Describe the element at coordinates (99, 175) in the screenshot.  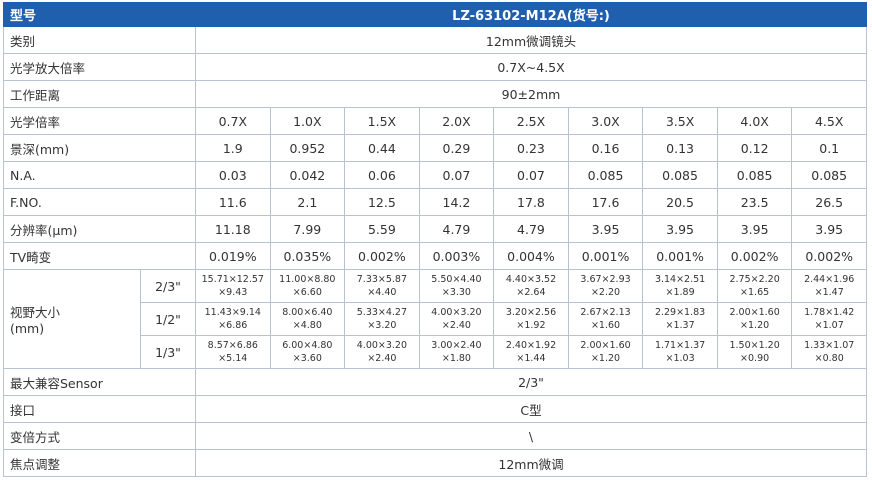
I see `row-label: N.A.` at that location.